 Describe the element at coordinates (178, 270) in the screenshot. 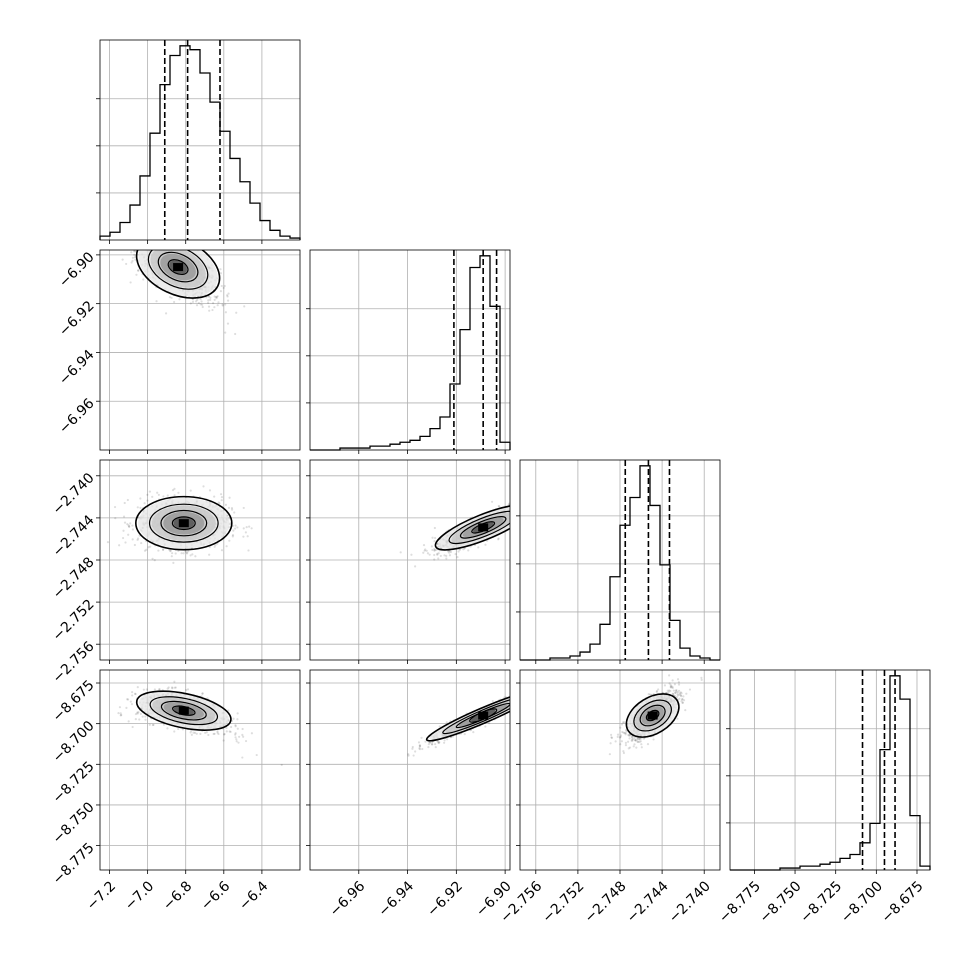

I see `contour-line` at that location.